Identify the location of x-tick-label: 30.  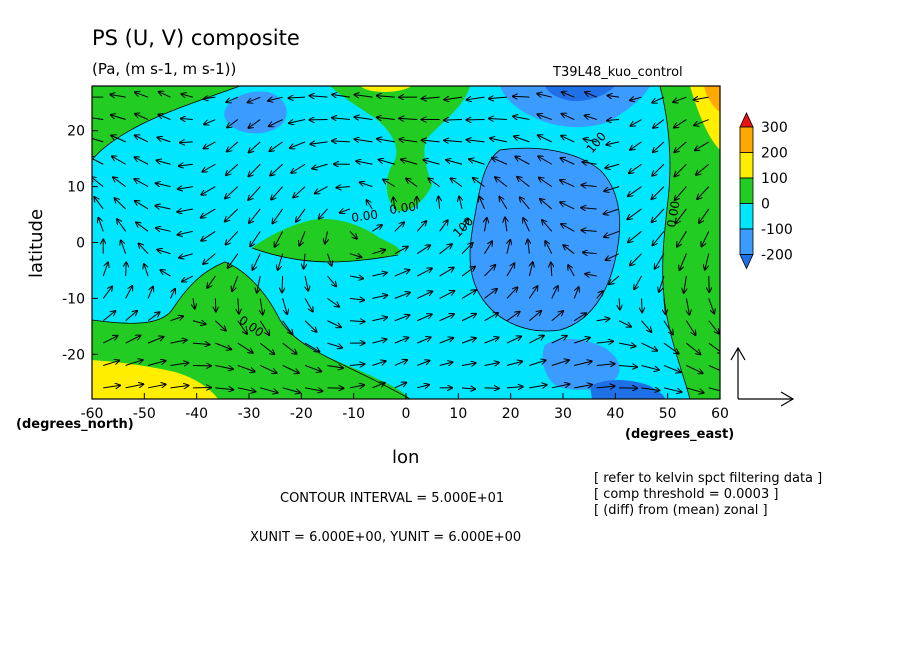
(563, 414).